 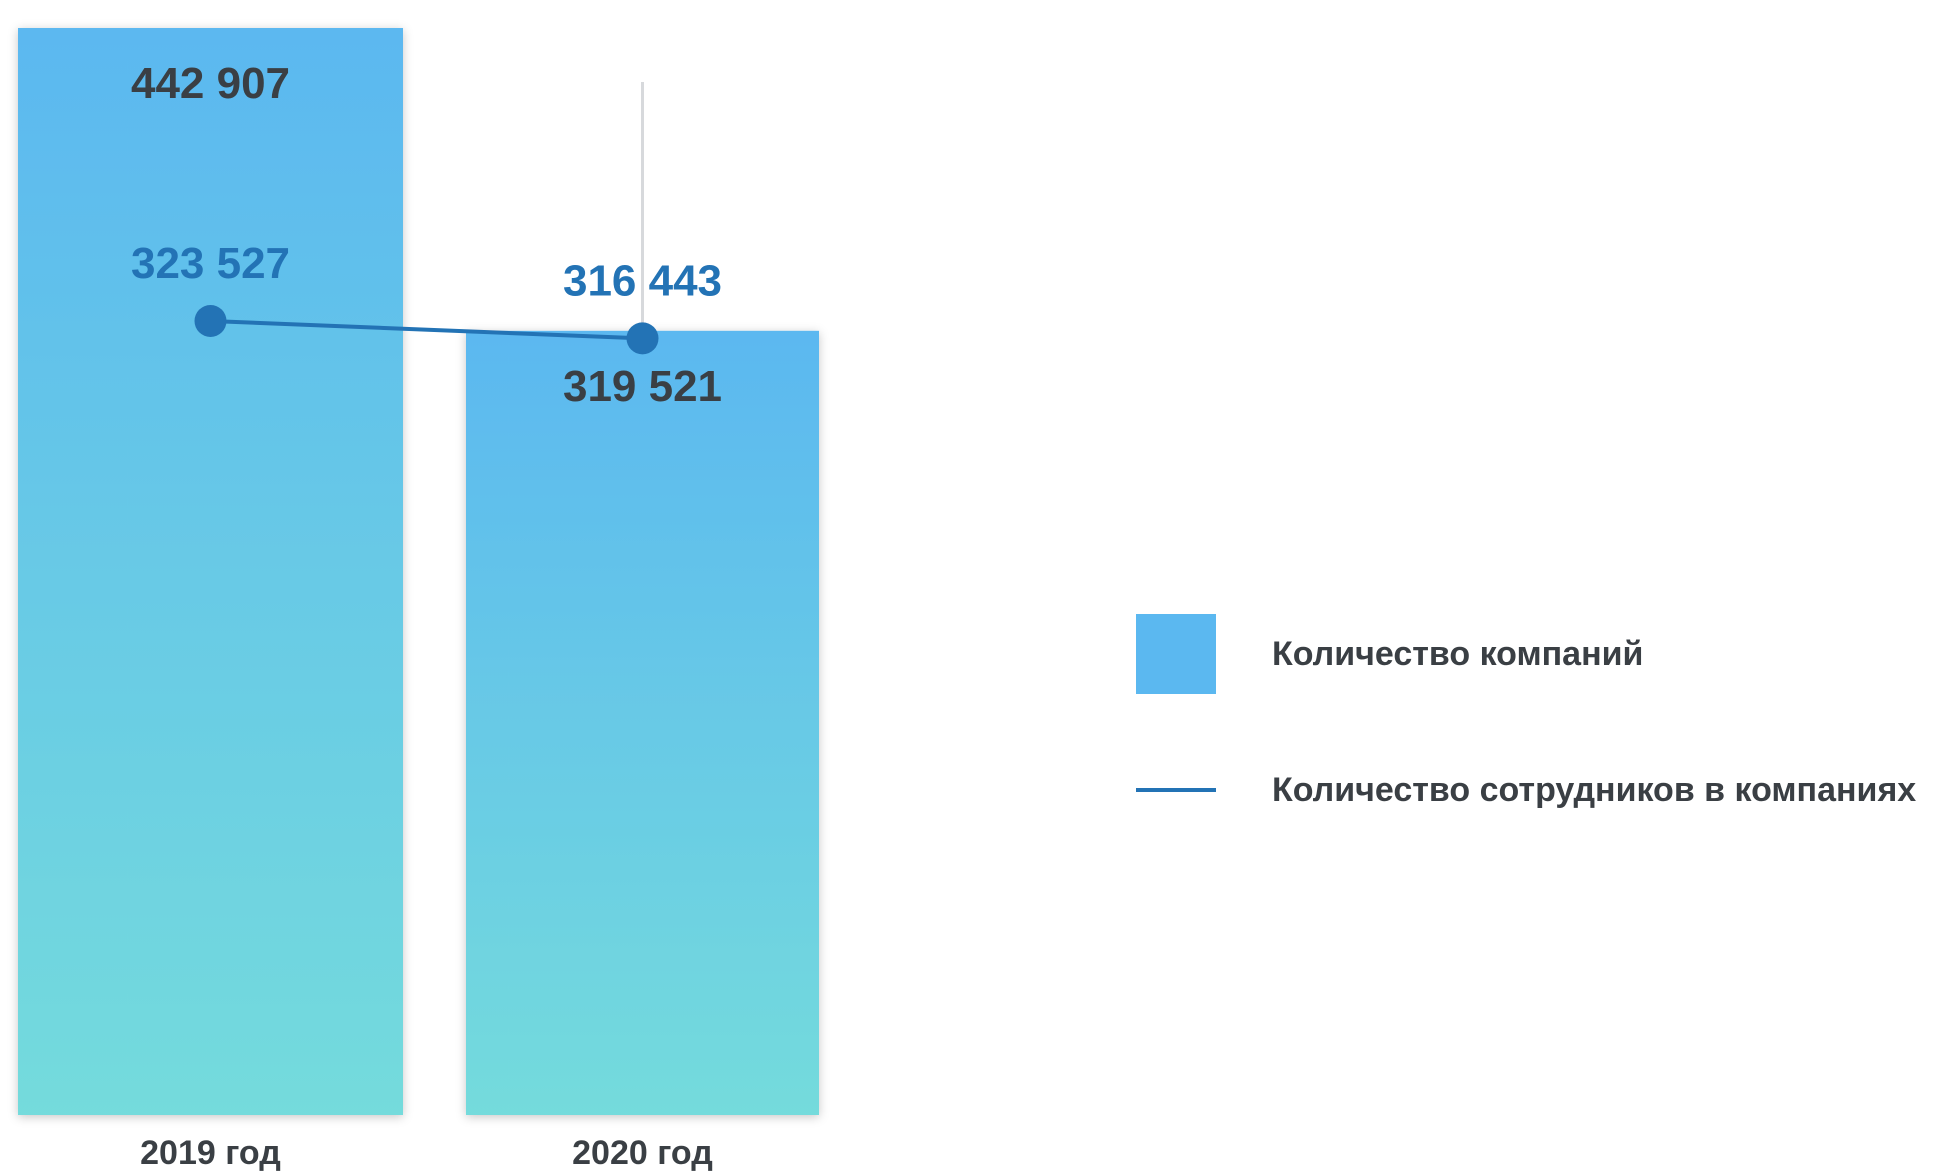 I want to click on x-tick-label: 2020 год, so click(x=642, y=1152).